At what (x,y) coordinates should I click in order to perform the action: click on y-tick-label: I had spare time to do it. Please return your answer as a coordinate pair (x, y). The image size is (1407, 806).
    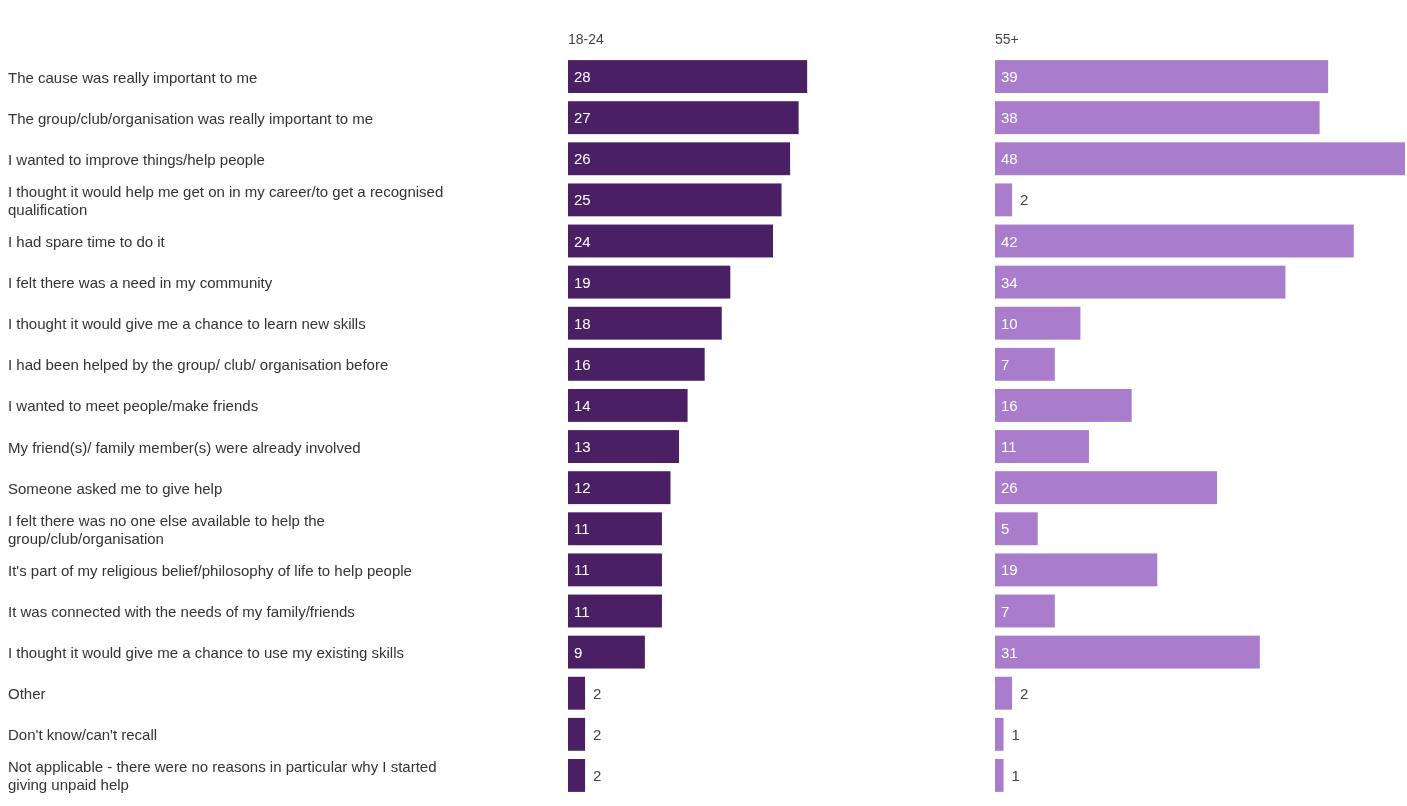
    Looking at the image, I should click on (87, 241).